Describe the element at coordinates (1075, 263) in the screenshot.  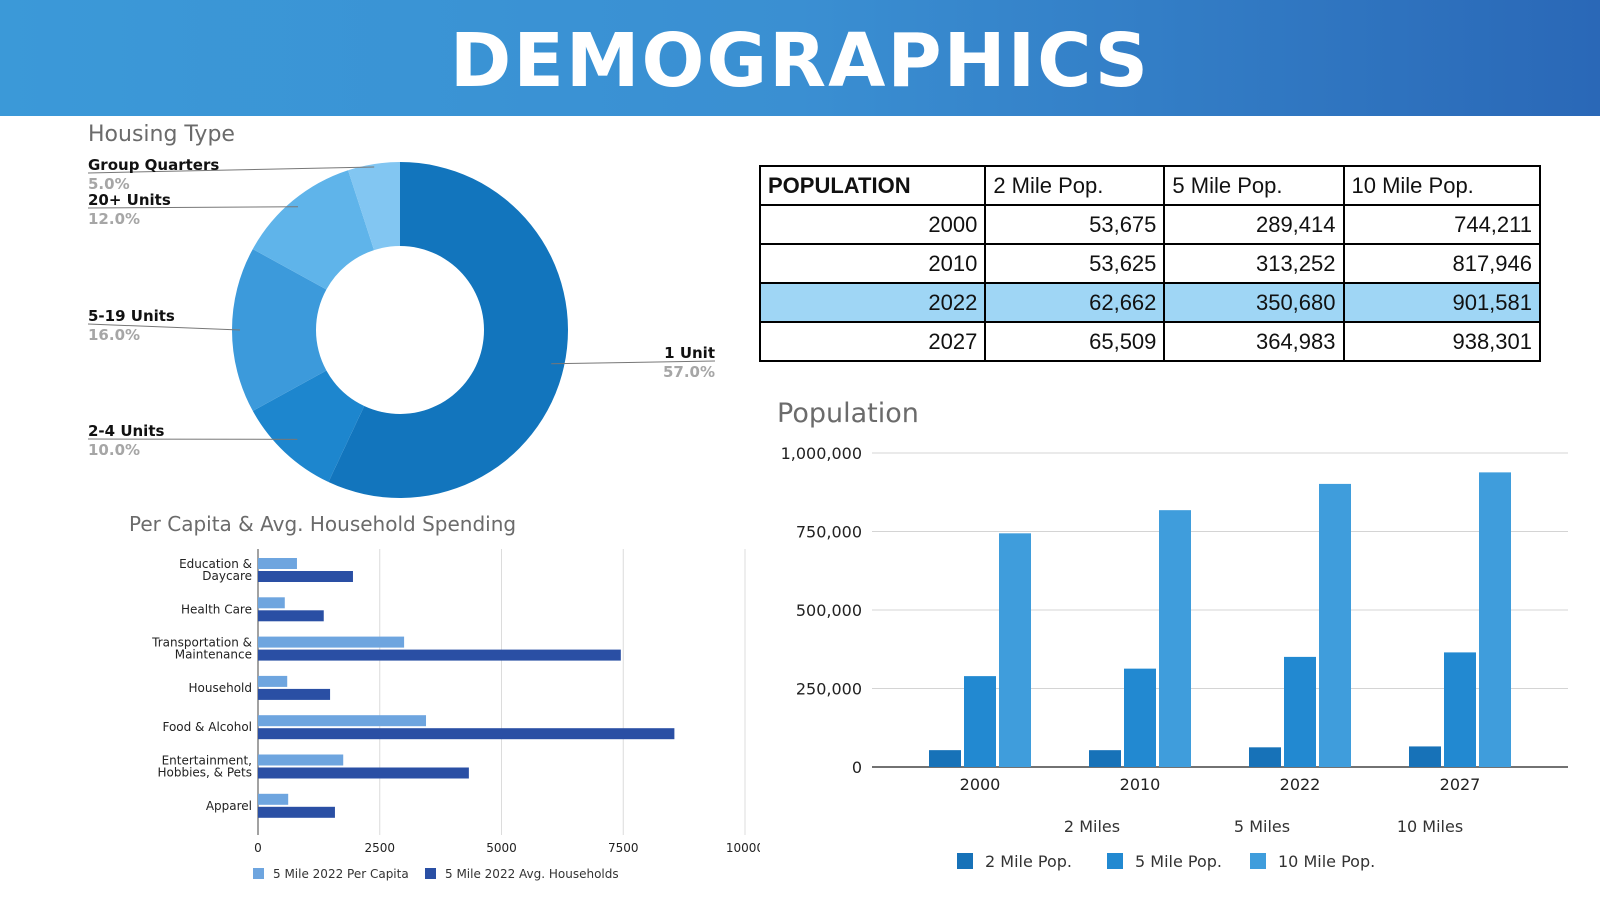
I see `table-cell: 53,625` at that location.